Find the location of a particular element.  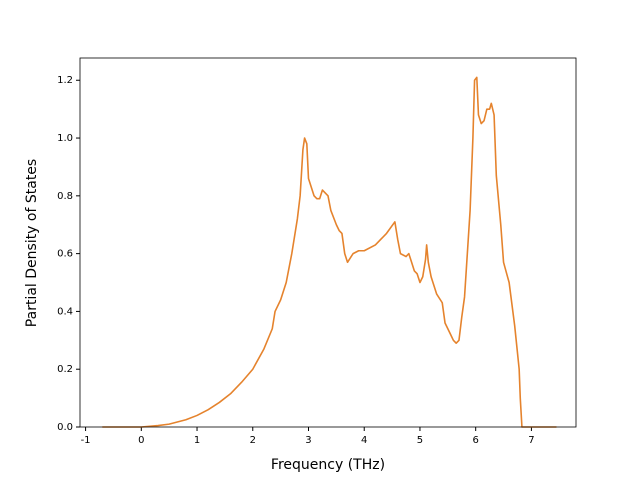

x-tick-label: 5 is located at coordinates (420, 440).